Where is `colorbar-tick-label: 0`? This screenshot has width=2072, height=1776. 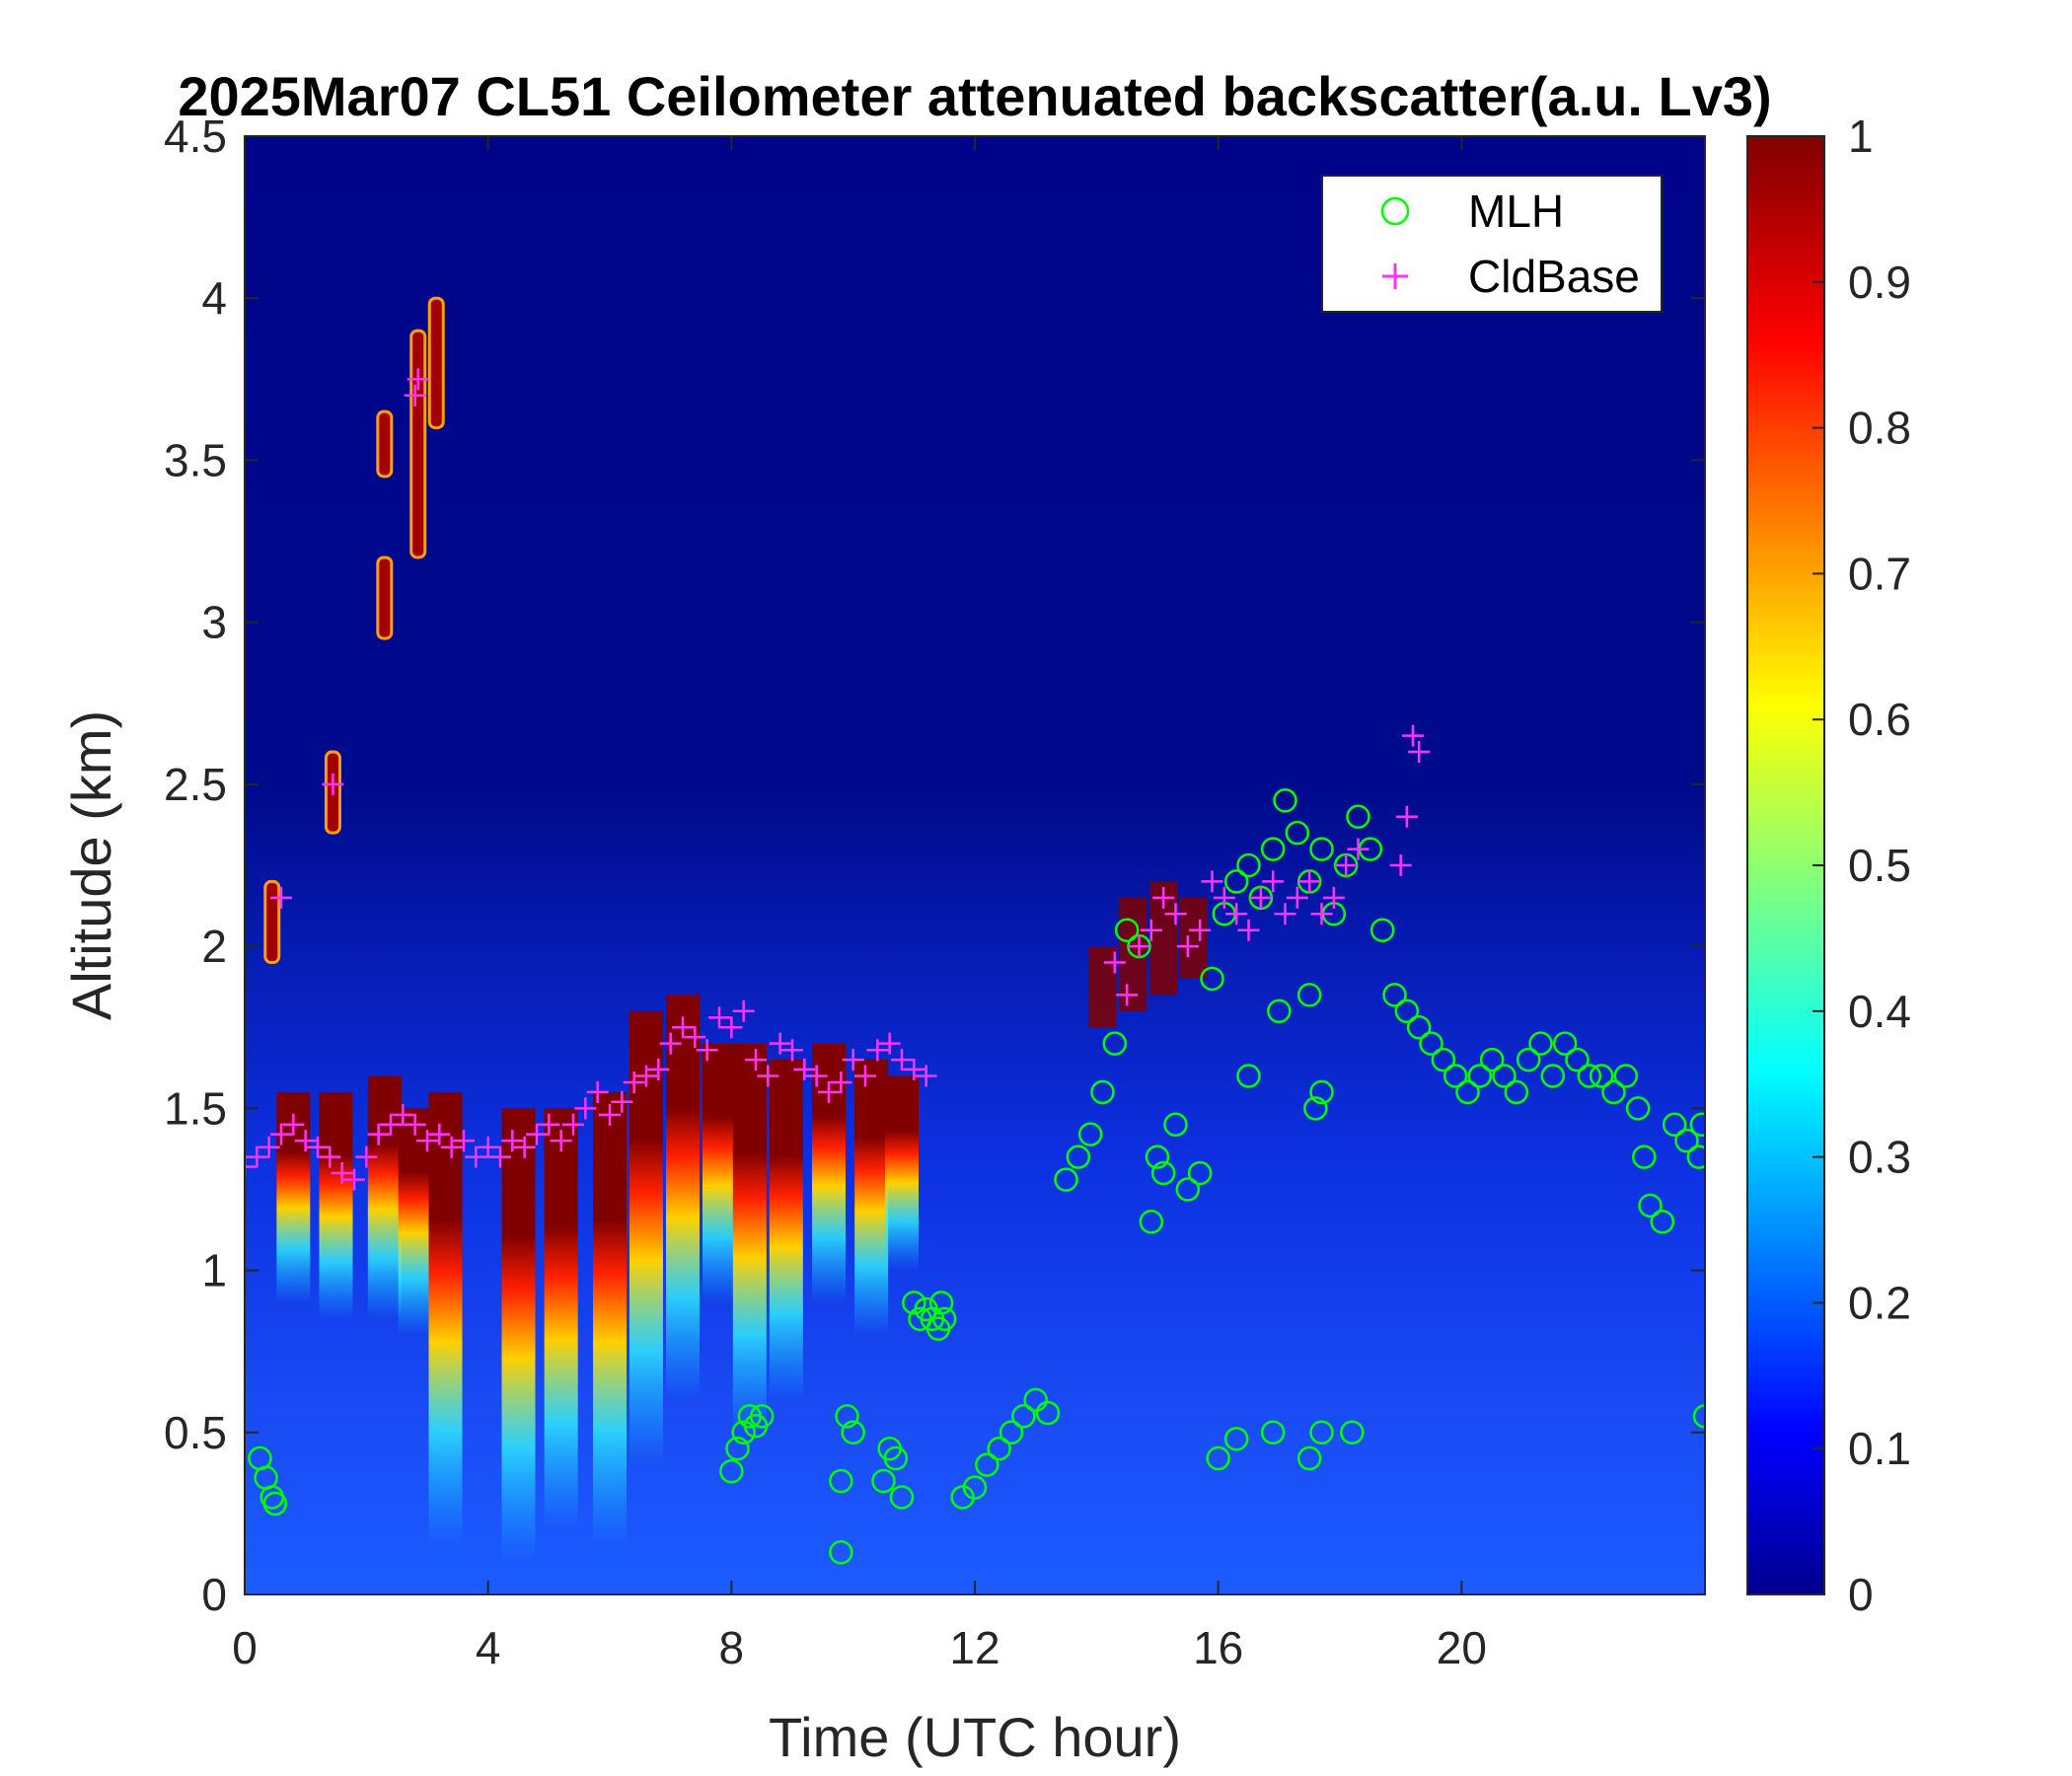 colorbar-tick-label: 0 is located at coordinates (1861, 1595).